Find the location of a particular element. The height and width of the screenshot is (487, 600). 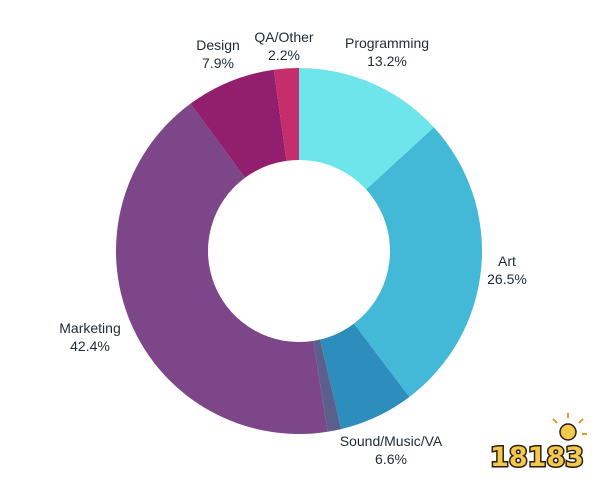

label-programming-name: Programming is located at coordinates (387, 43).